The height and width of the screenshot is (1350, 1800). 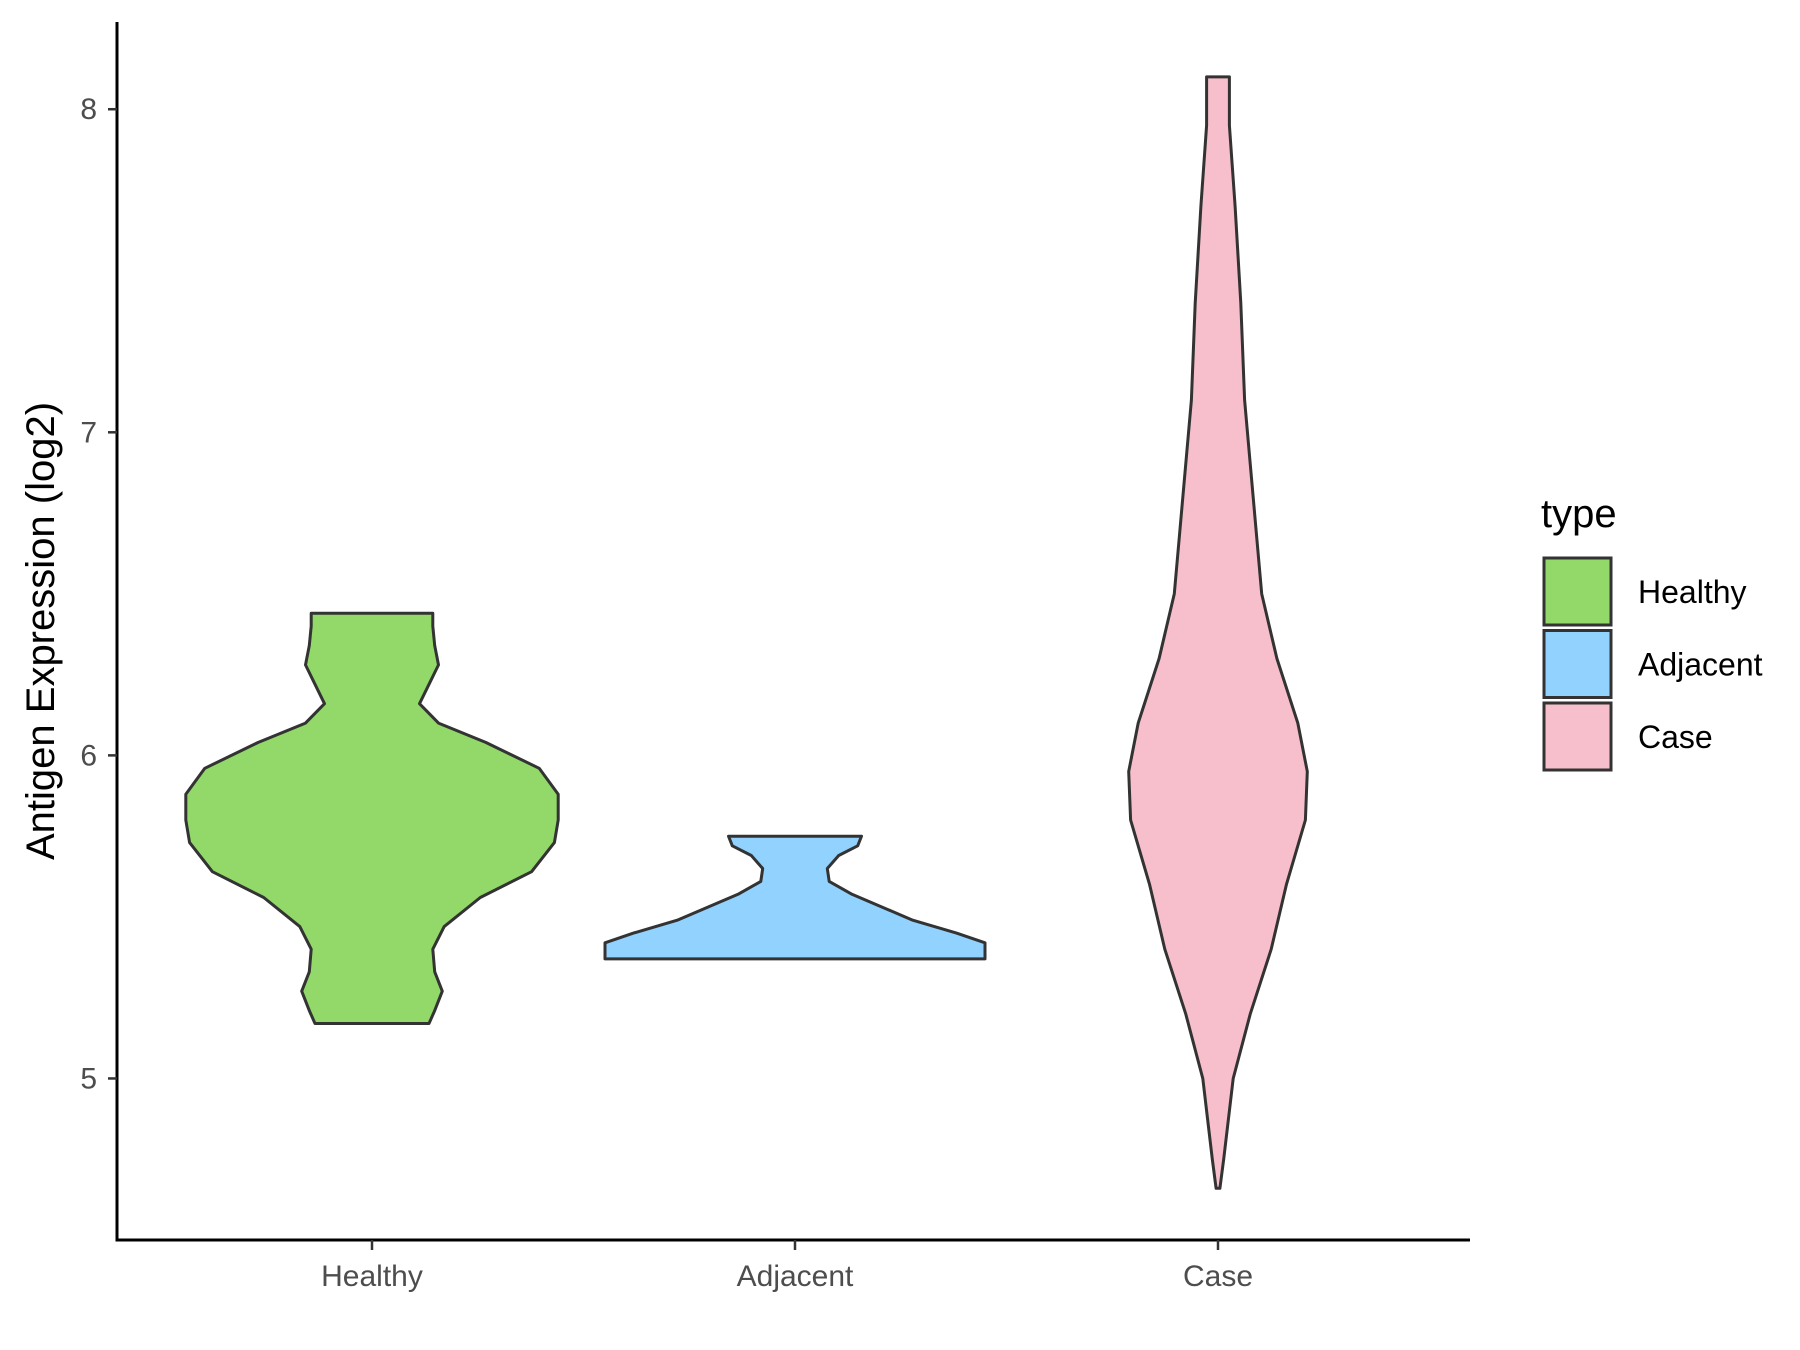 I want to click on violin-case, so click(x=1218, y=632).